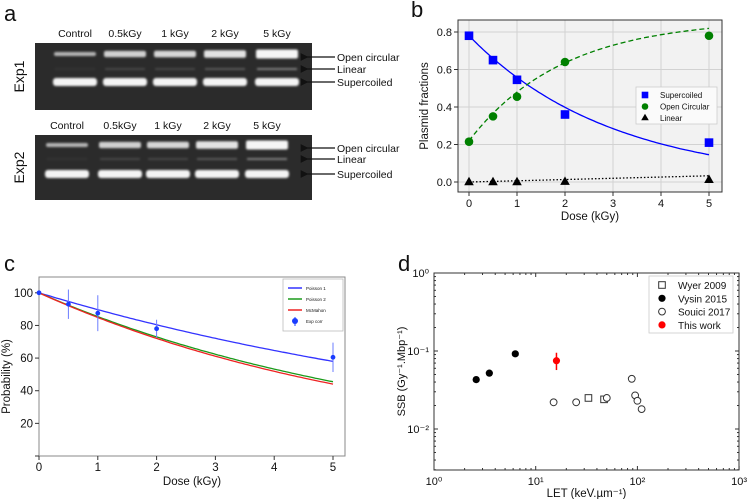  What do you see at coordinates (418, 430) in the screenshot?
I see `y-tick-label: 10⁻²` at bounding box center [418, 430].